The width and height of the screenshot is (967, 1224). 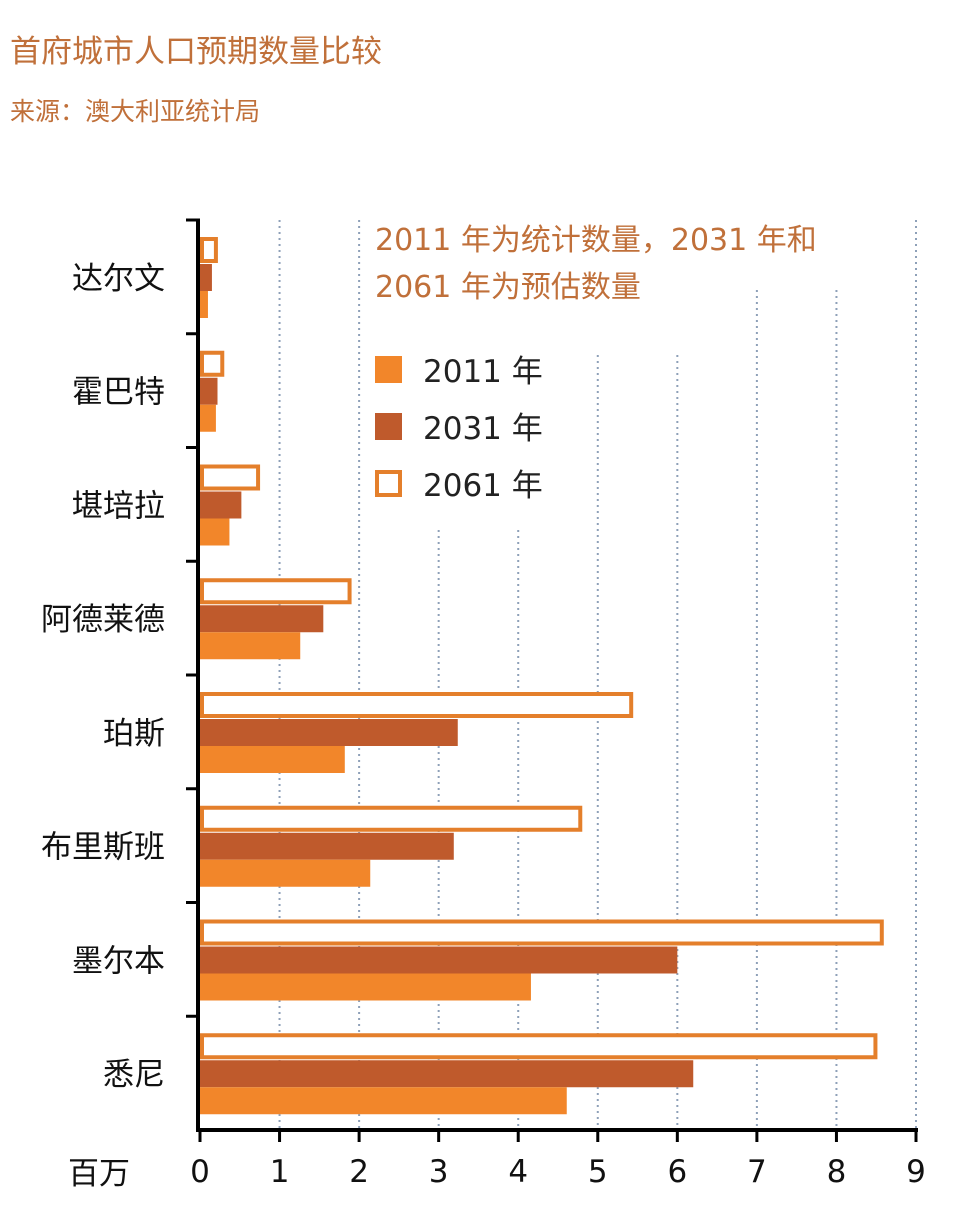 I want to click on x-tick-label: 4, so click(x=518, y=1172).